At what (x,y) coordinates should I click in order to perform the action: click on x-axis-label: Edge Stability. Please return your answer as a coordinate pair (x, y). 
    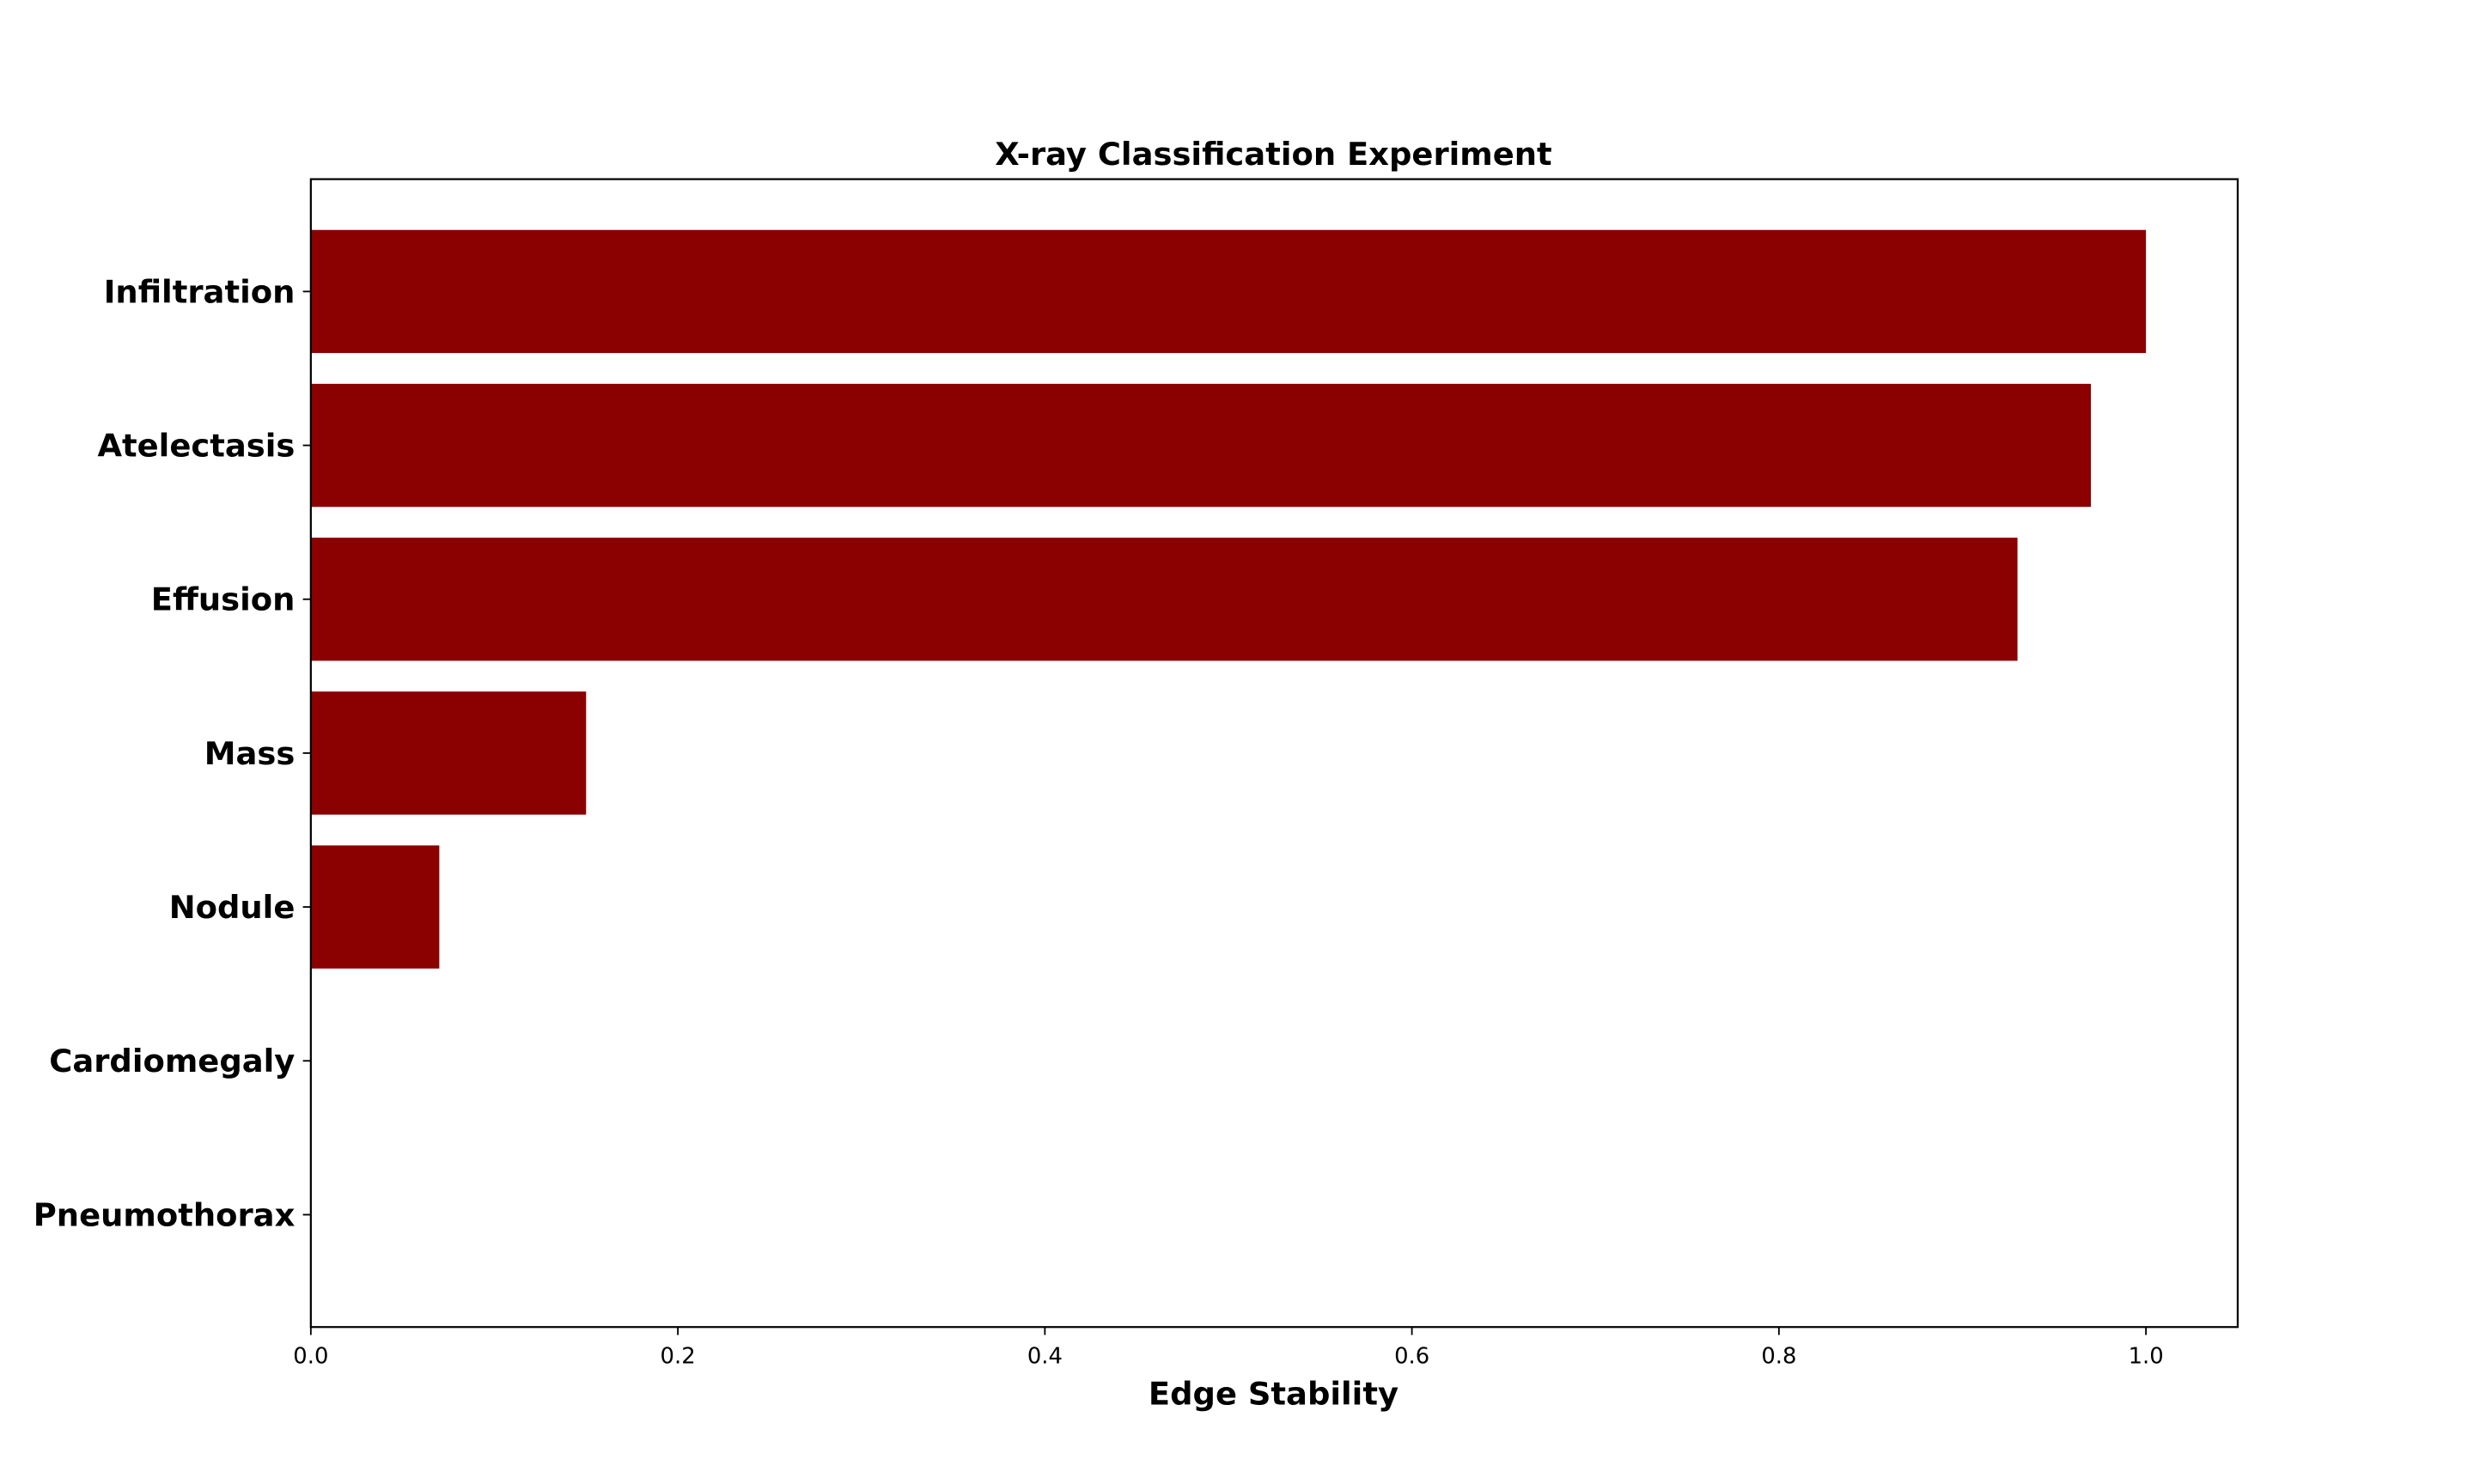
    Looking at the image, I should click on (1273, 1395).